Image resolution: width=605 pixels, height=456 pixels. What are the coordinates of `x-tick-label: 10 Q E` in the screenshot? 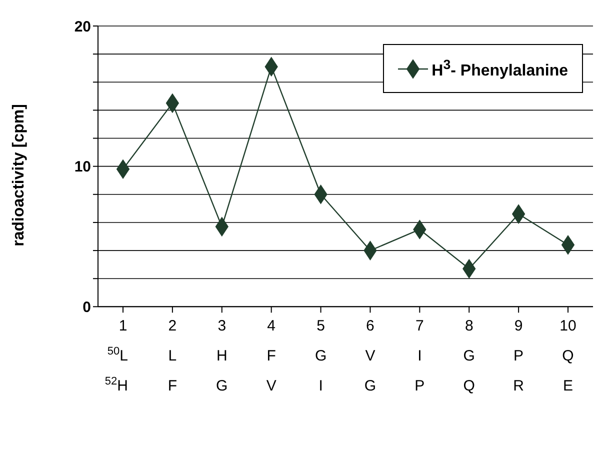 It's located at (568, 356).